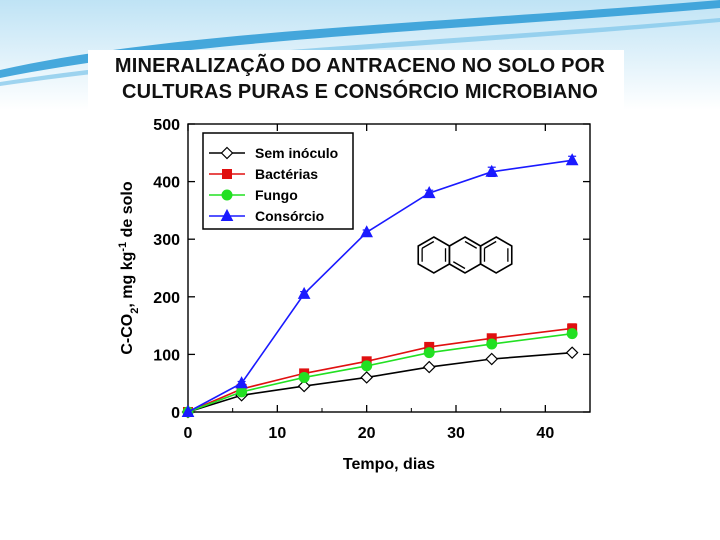 The image size is (720, 540). Describe the element at coordinates (296, 153) in the screenshot. I see `legend-label: Sem inóculo` at that location.